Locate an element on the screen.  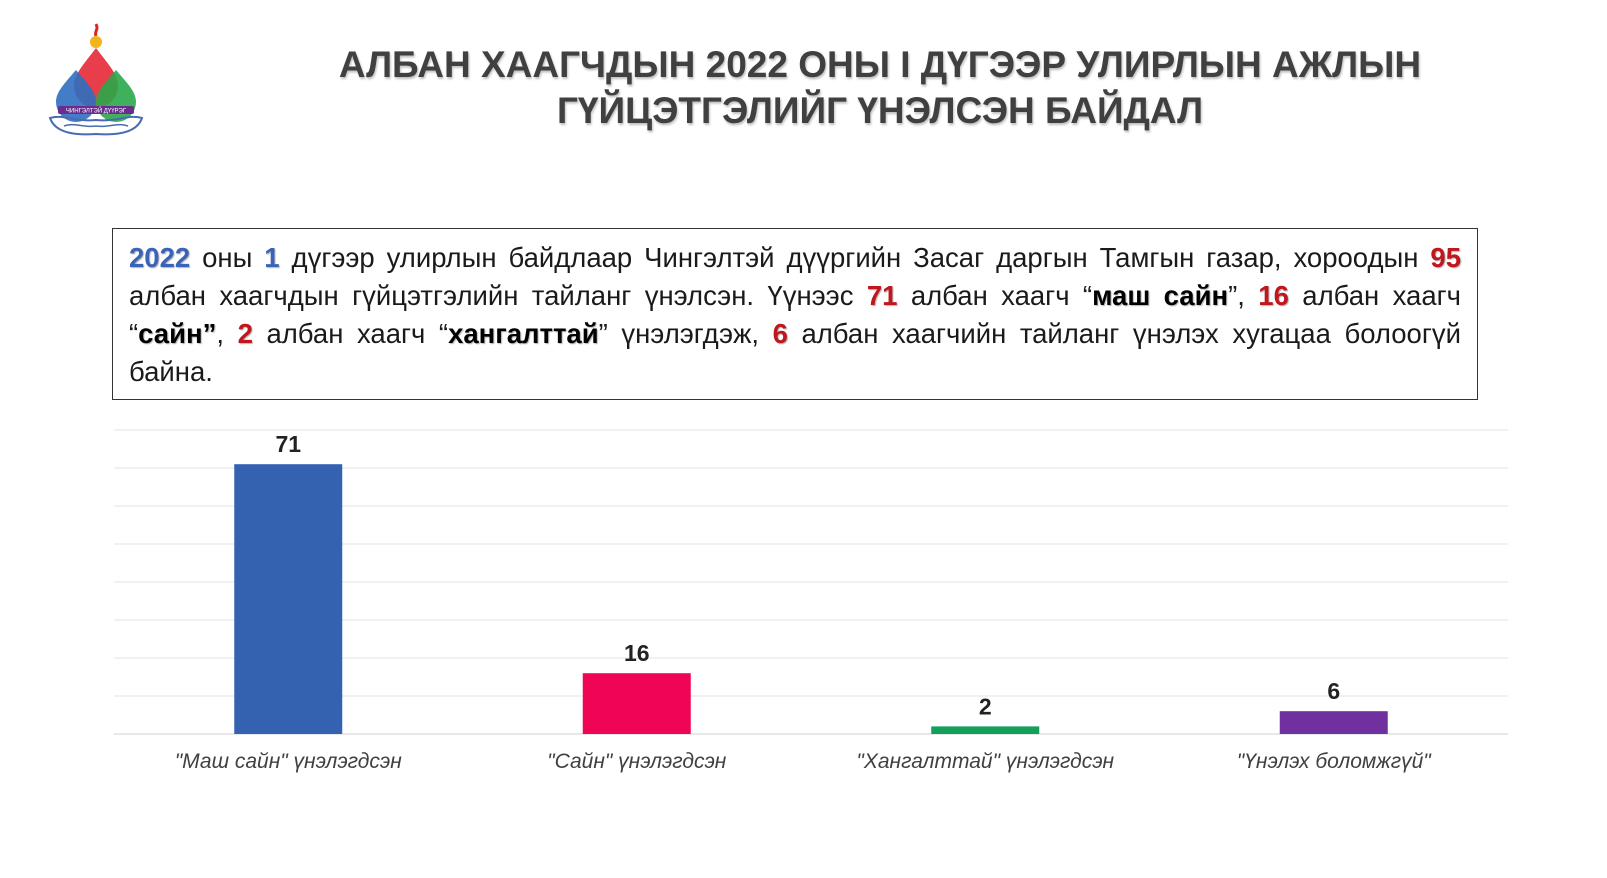
chart-category-label: "Хангалттай" үнэлэгдсэн is located at coordinates (985, 761).